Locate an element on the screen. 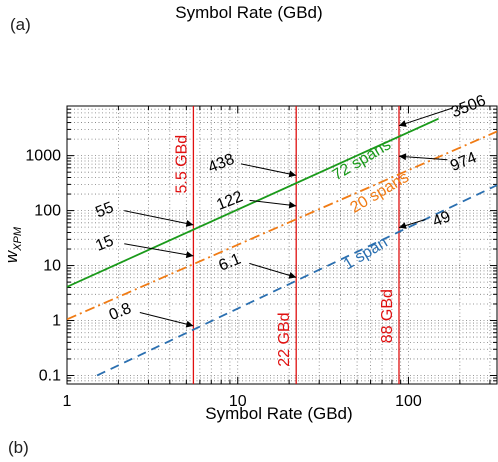 The width and height of the screenshot is (498, 462). annotation-label: 438 is located at coordinates (221, 164).